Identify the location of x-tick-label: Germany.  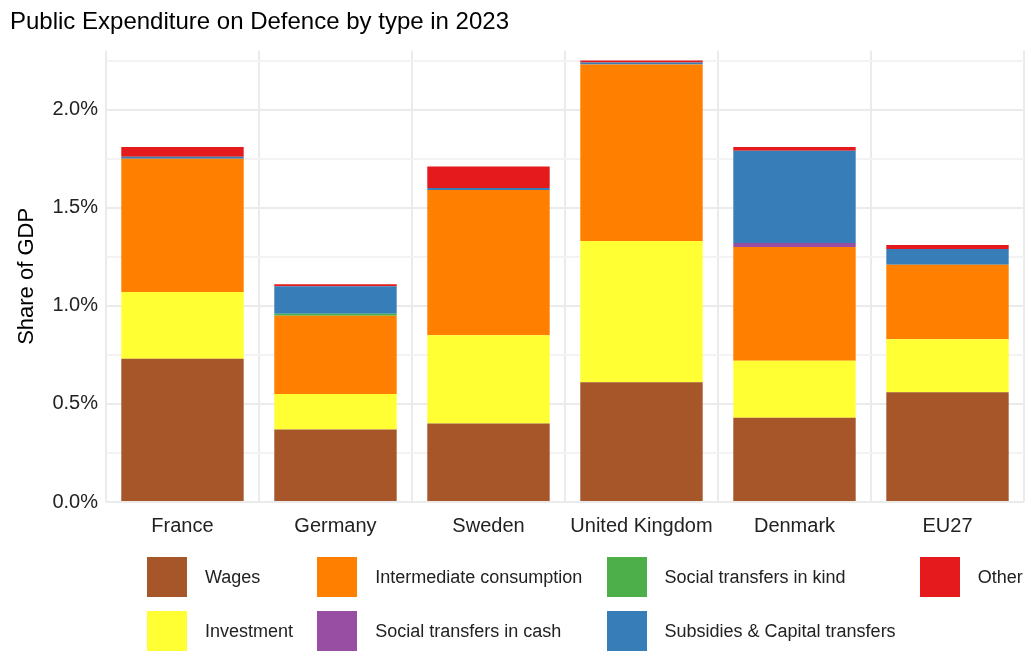
(335, 524).